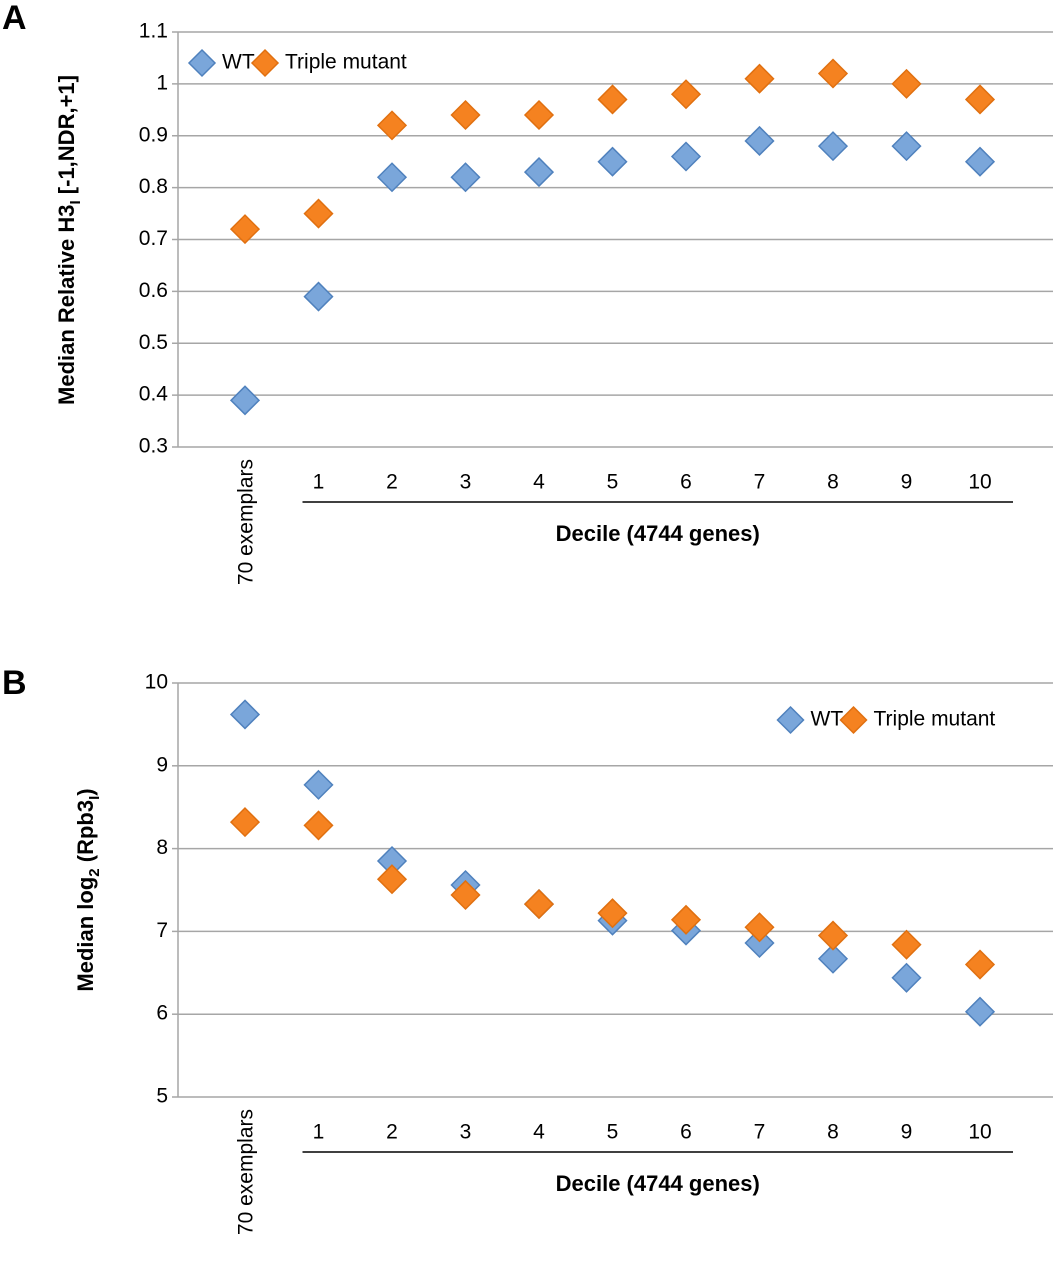  Describe the element at coordinates (162, 930) in the screenshot. I see `y-tick-label: 7` at that location.